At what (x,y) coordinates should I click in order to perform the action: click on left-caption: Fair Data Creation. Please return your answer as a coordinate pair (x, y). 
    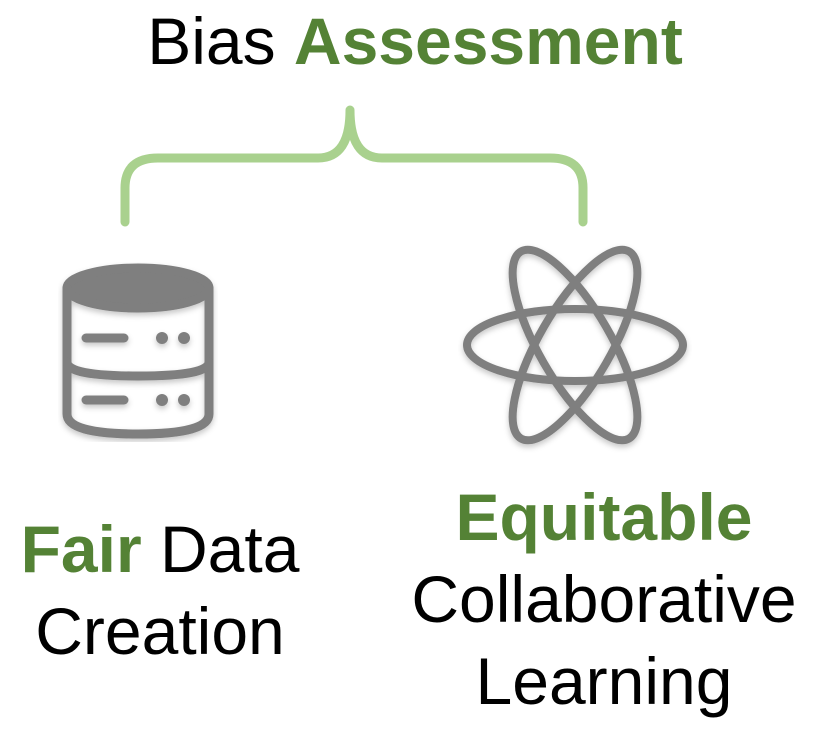
    Looking at the image, I should click on (160, 590).